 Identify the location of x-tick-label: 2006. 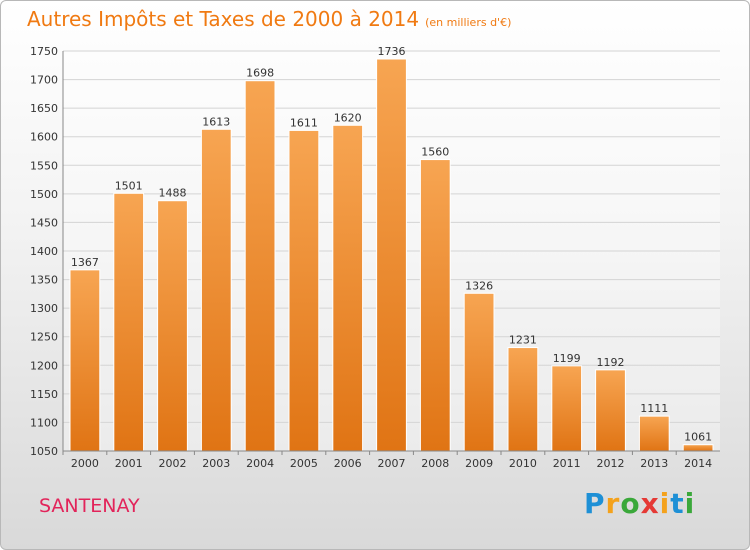
(348, 463).